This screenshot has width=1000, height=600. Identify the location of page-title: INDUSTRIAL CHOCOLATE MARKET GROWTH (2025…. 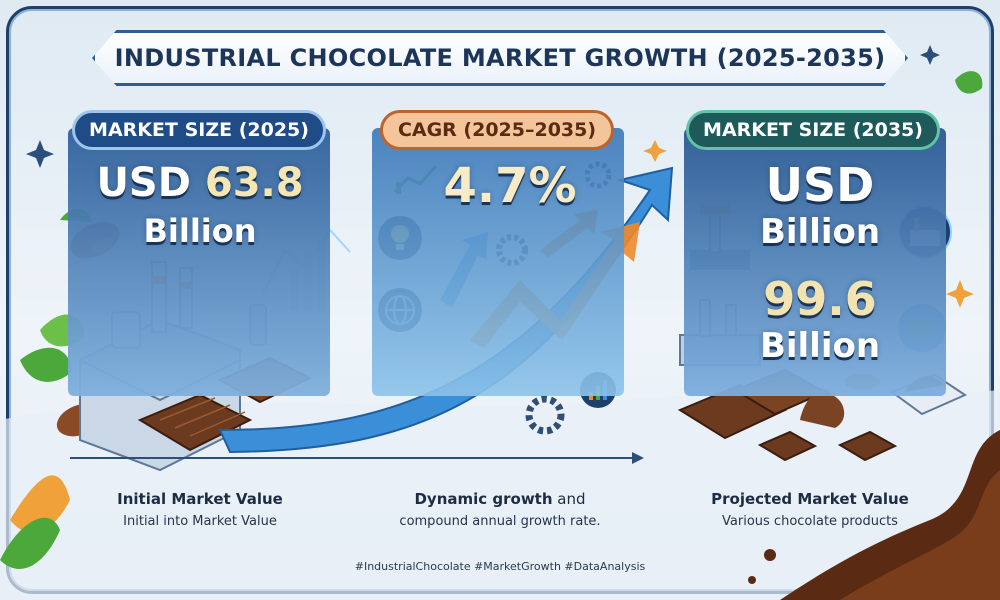
(500, 58).